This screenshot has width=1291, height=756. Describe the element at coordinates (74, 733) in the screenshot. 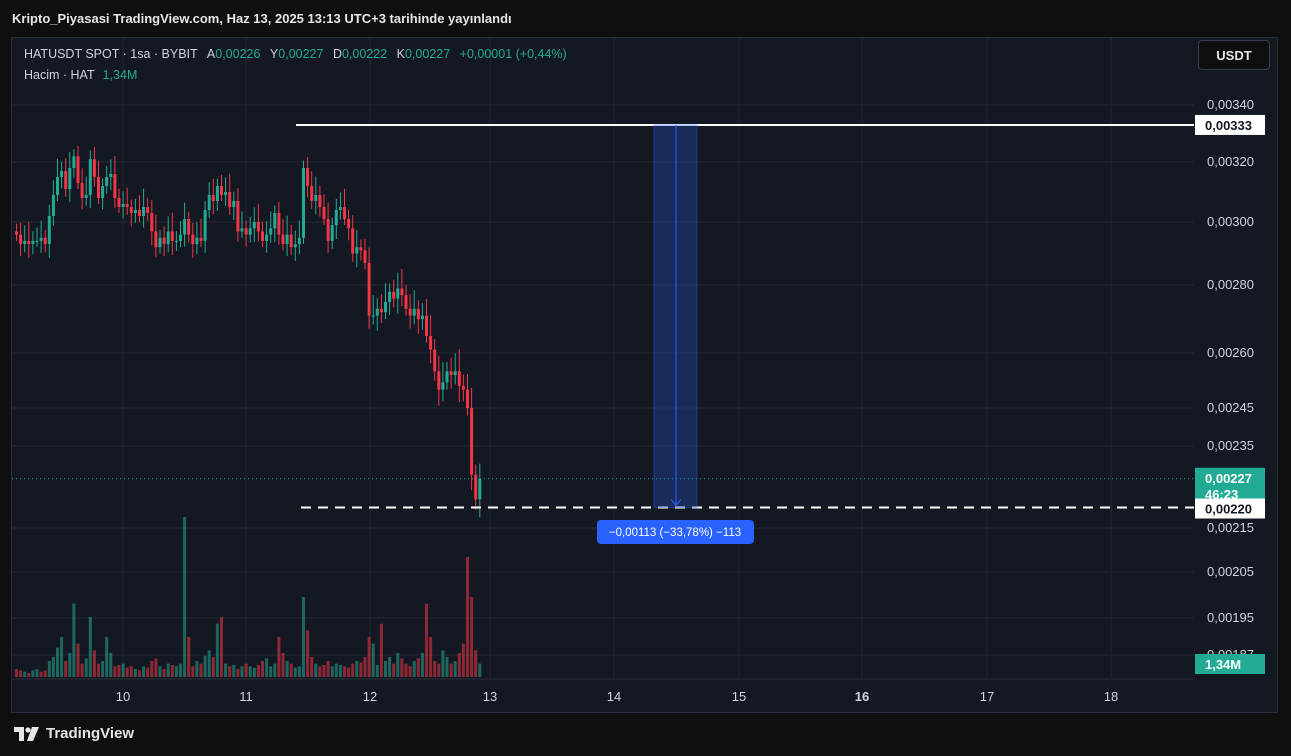

I see `tradingview-brand: TradingView` at that location.